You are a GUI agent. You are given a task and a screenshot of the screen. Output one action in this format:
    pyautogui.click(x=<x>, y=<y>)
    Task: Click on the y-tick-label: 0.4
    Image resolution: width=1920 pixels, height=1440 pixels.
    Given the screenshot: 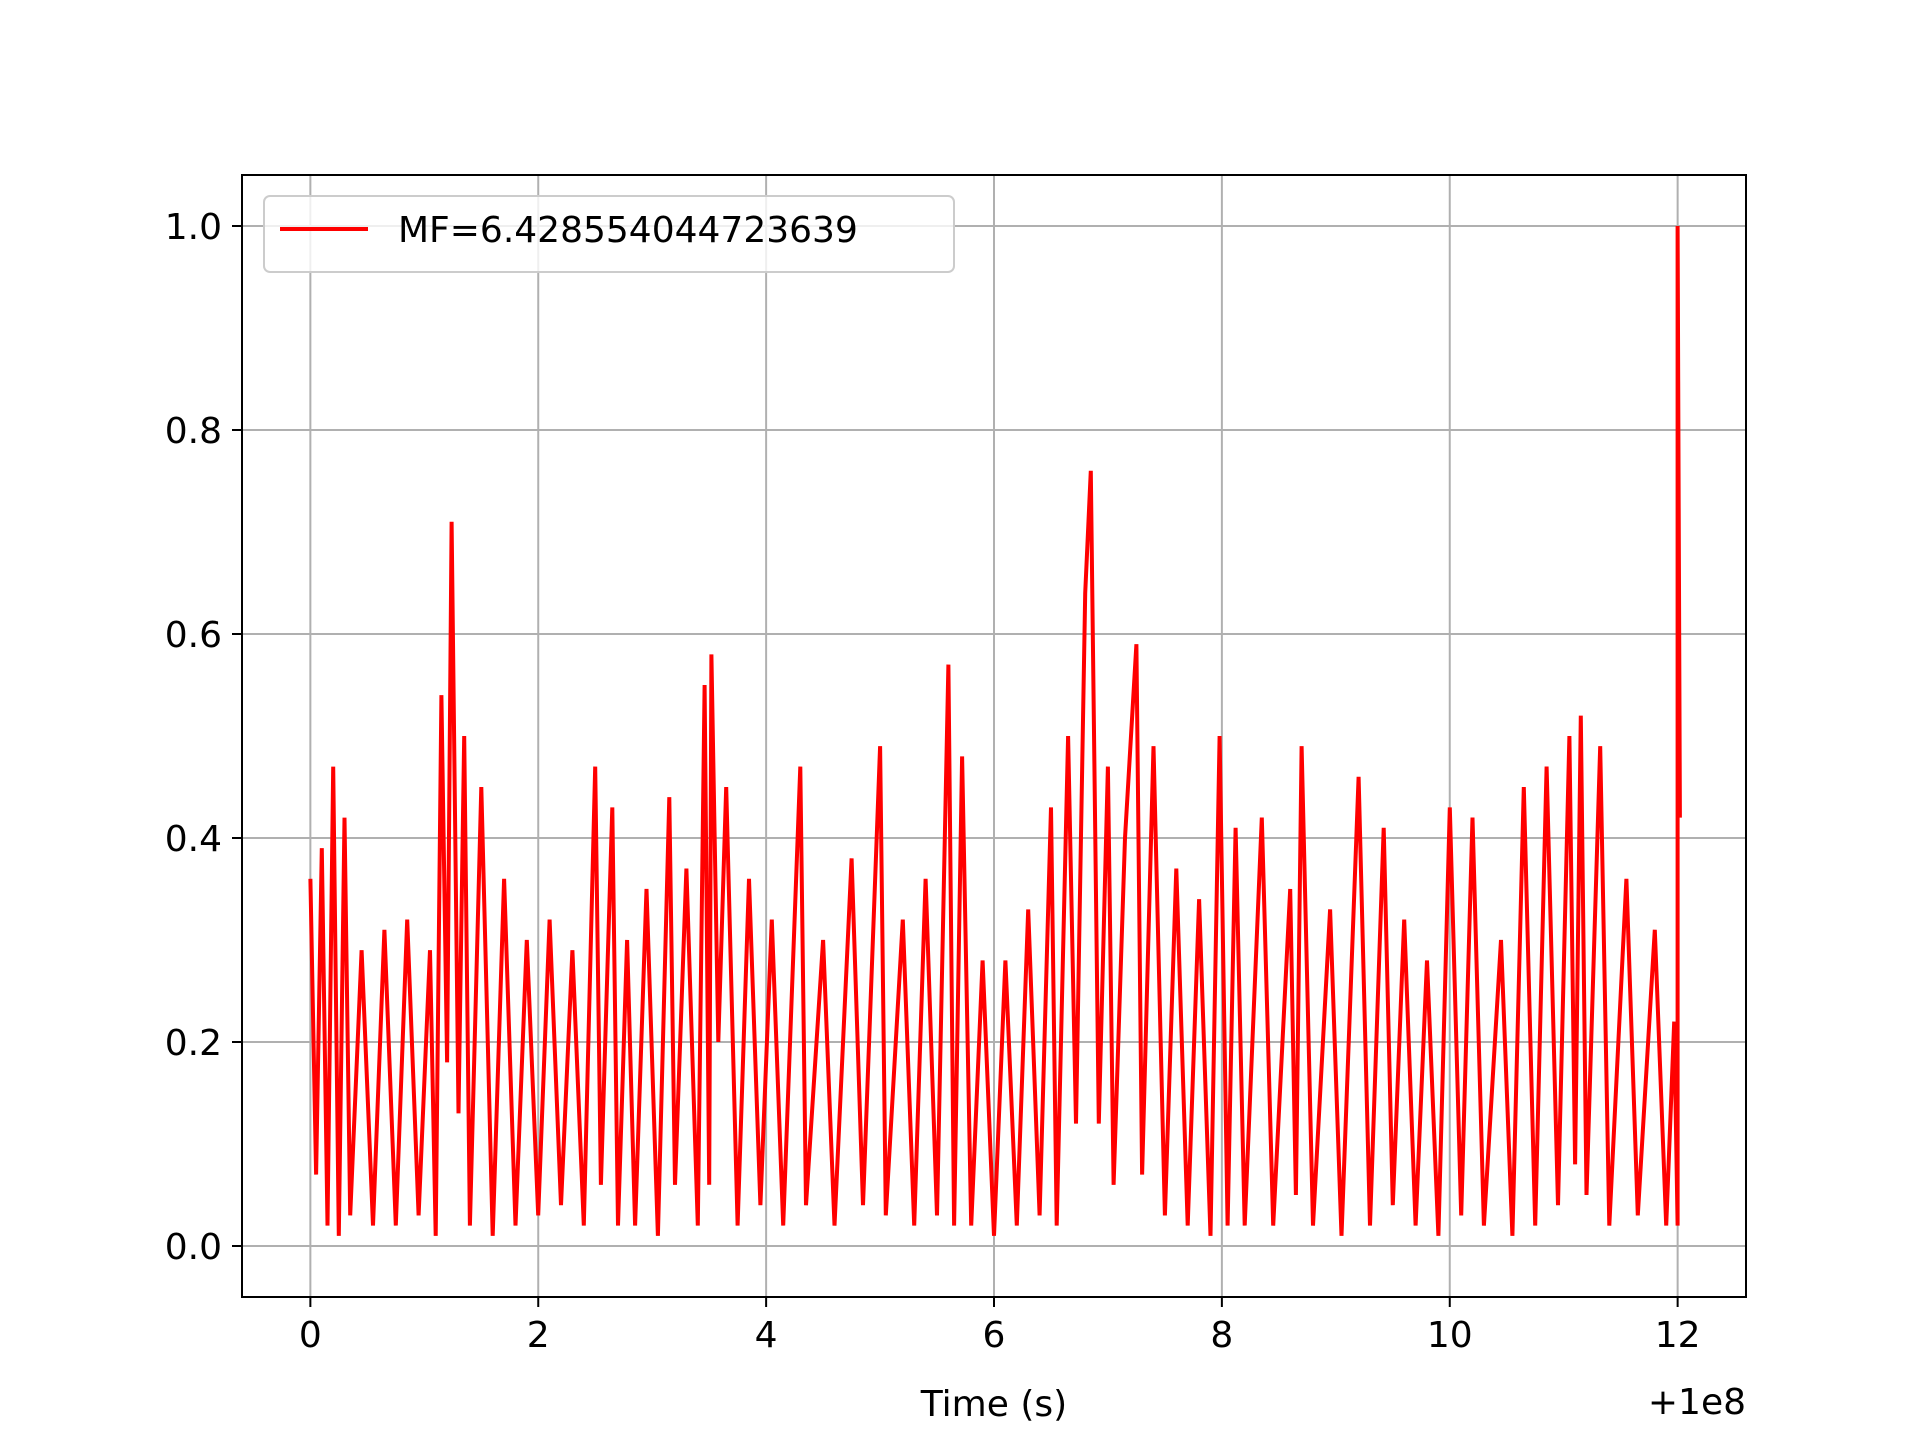 What is the action you would take?
    pyautogui.click(x=193, y=839)
    